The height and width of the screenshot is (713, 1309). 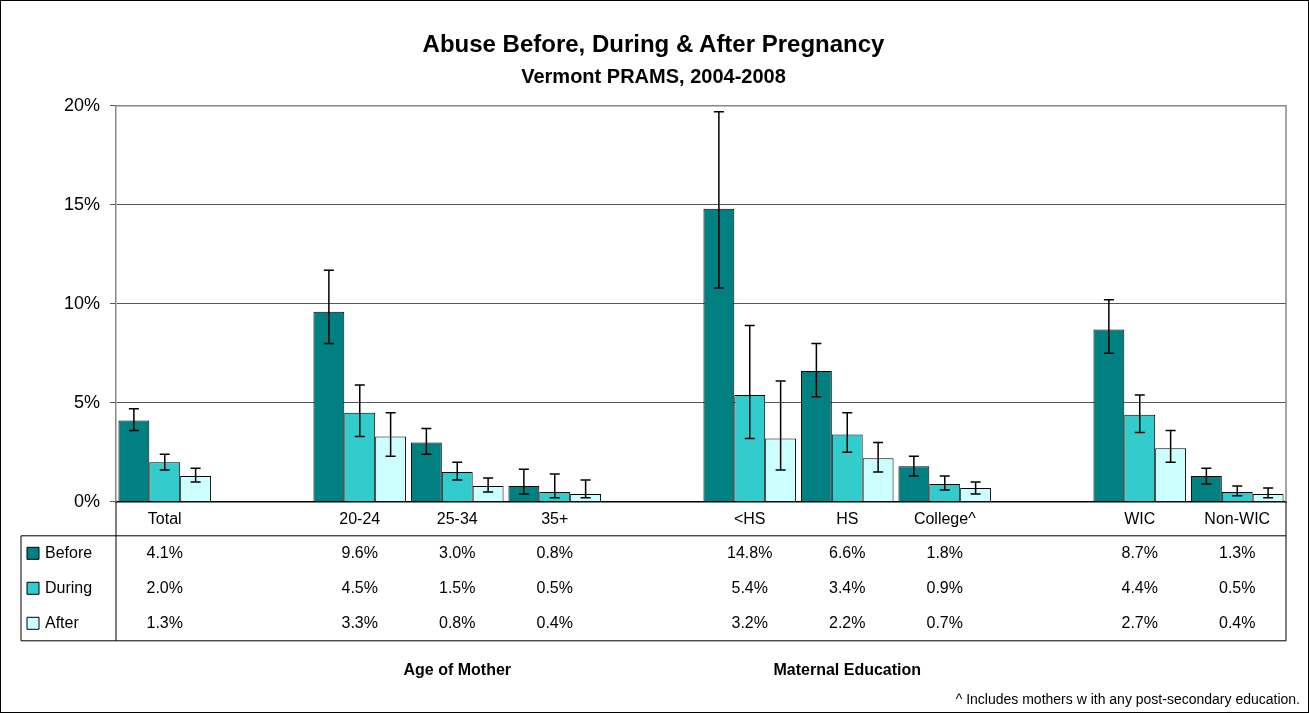 I want to click on legend-label: Before, so click(x=69, y=552).